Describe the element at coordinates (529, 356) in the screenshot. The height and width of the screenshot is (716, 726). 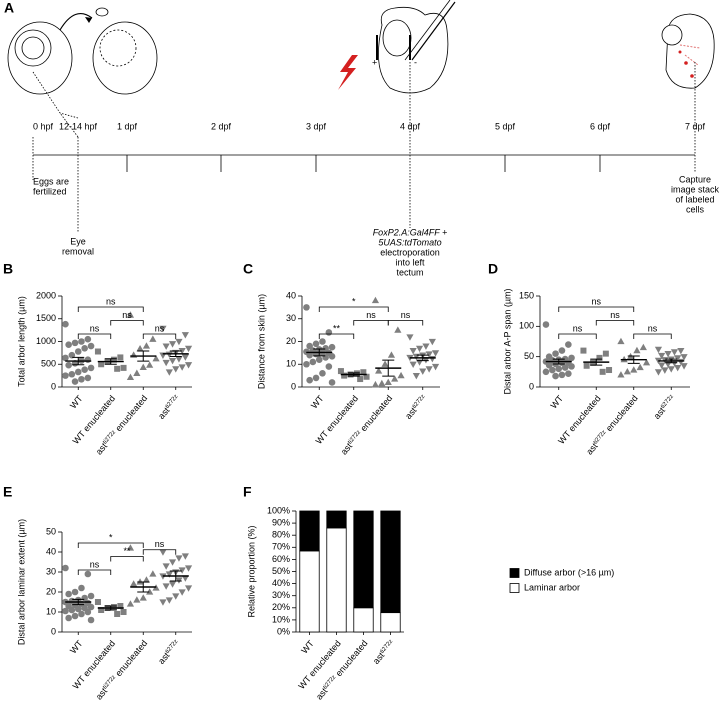
I see `y-tick-label: 50` at that location.